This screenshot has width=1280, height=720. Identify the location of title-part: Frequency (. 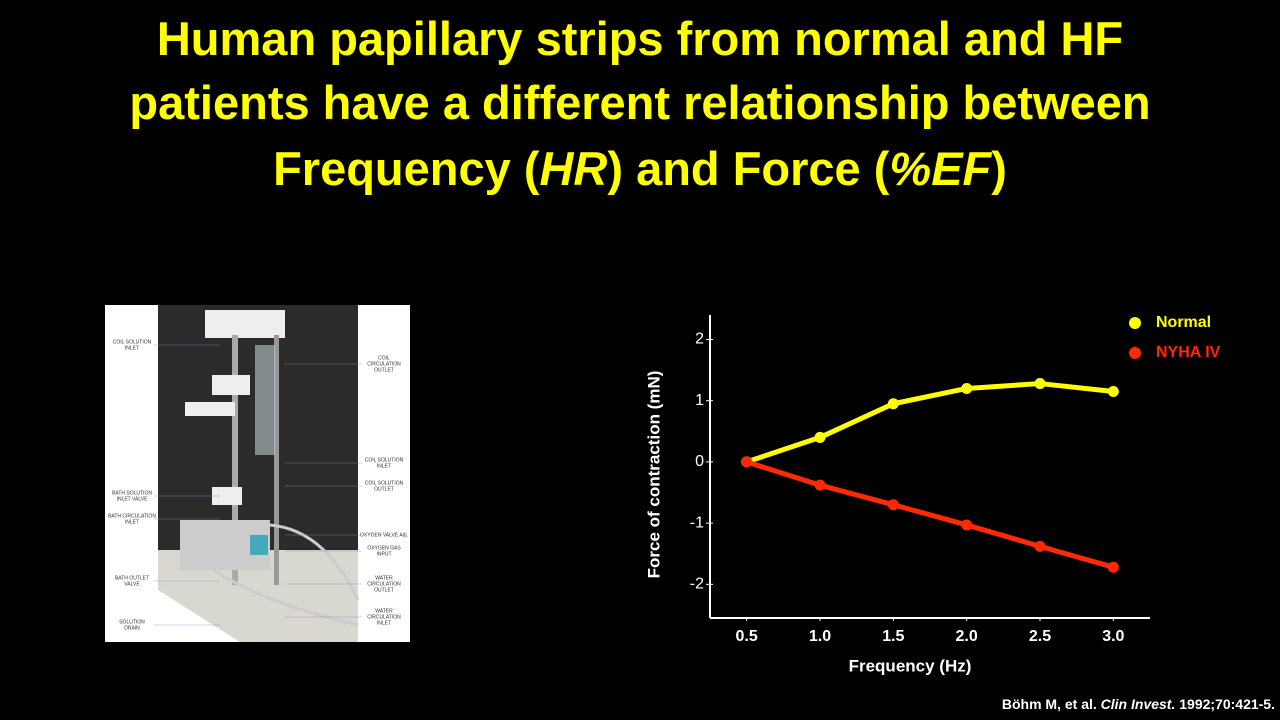
(406, 168).